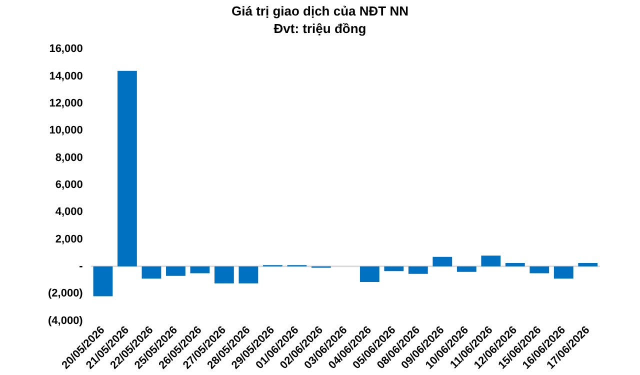 Image resolution: width=640 pixels, height=375 pixels. I want to click on y-tick-label: -, so click(81, 266).